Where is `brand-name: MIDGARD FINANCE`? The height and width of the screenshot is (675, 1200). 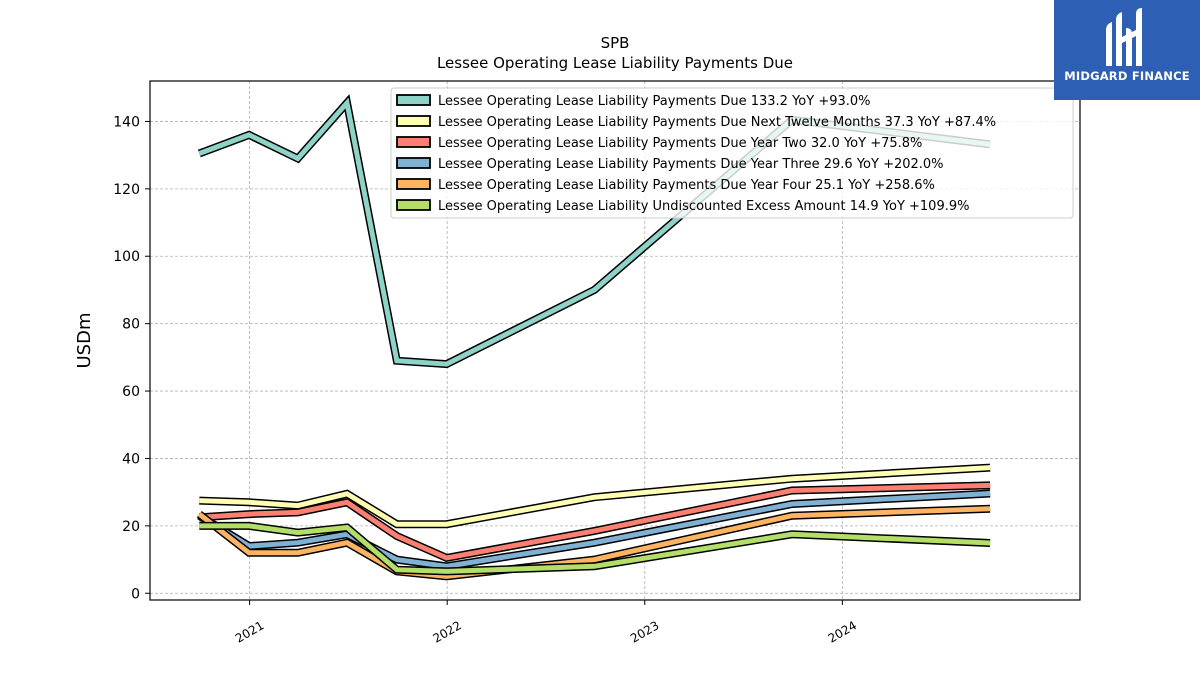 brand-name: MIDGARD FINANCE is located at coordinates (1127, 76).